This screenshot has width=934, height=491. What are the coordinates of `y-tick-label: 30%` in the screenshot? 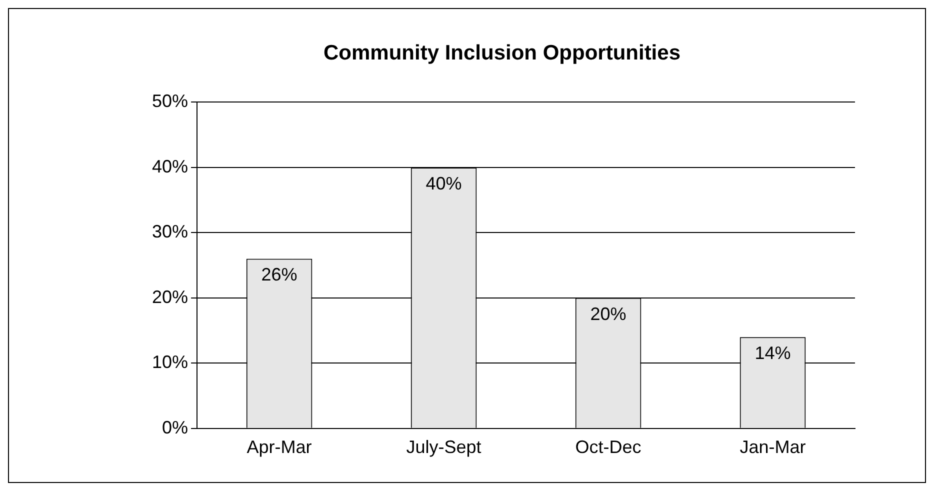 It's located at (170, 232).